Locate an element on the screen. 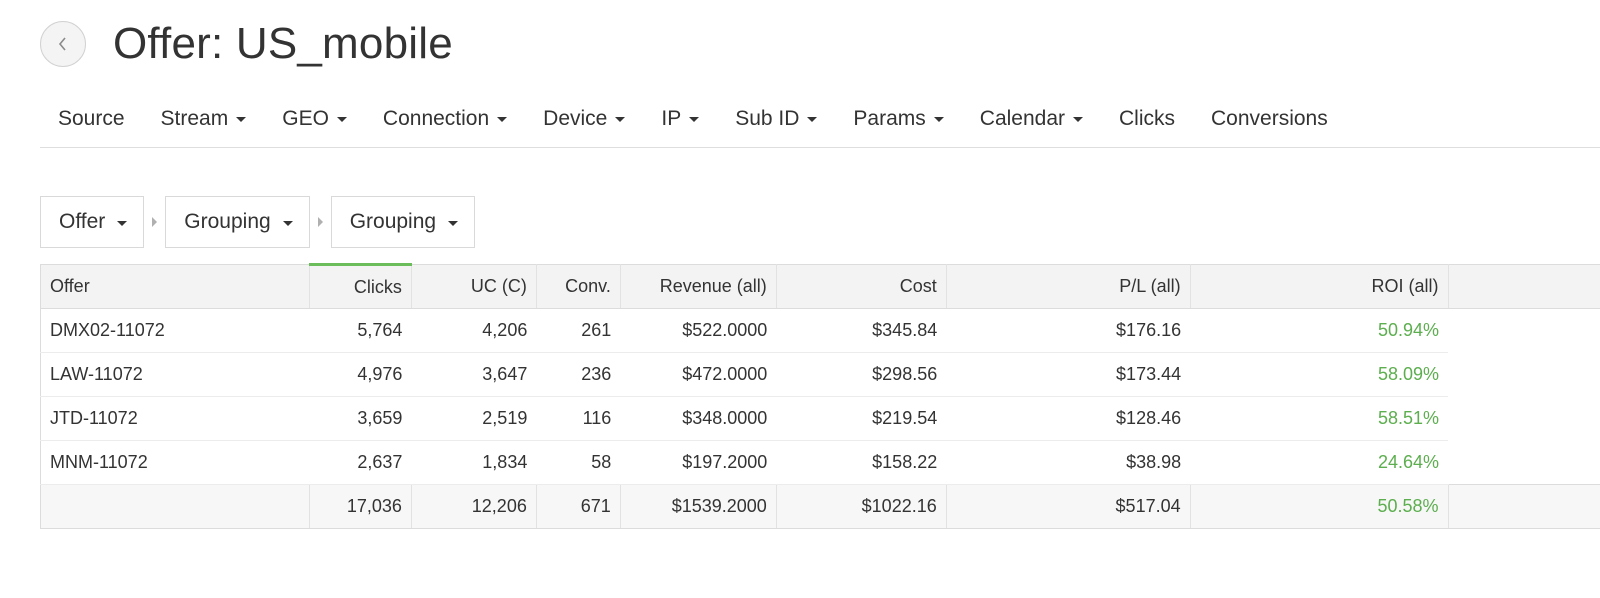 The width and height of the screenshot is (1600, 598). cell-conv: 261 is located at coordinates (578, 330).